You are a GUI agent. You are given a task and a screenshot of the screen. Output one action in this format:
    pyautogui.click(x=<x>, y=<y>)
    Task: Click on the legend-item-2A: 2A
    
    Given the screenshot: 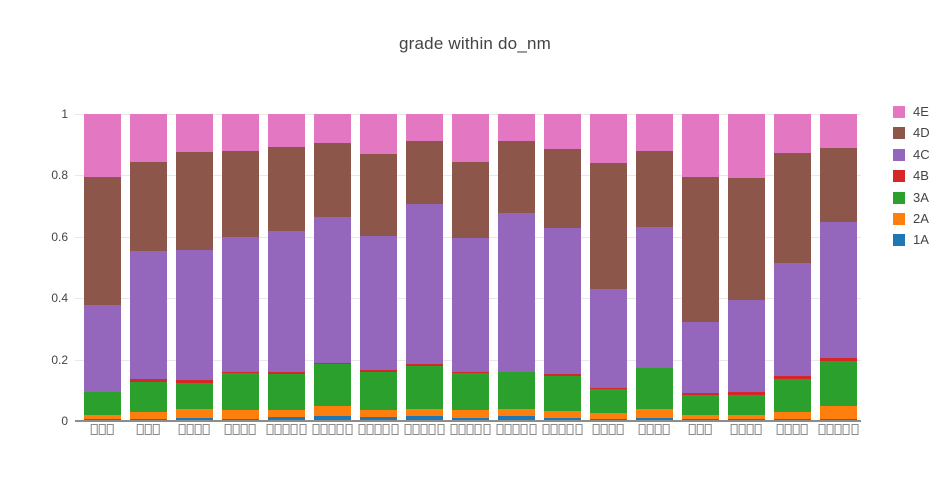 What is the action you would take?
    pyautogui.click(x=911, y=218)
    